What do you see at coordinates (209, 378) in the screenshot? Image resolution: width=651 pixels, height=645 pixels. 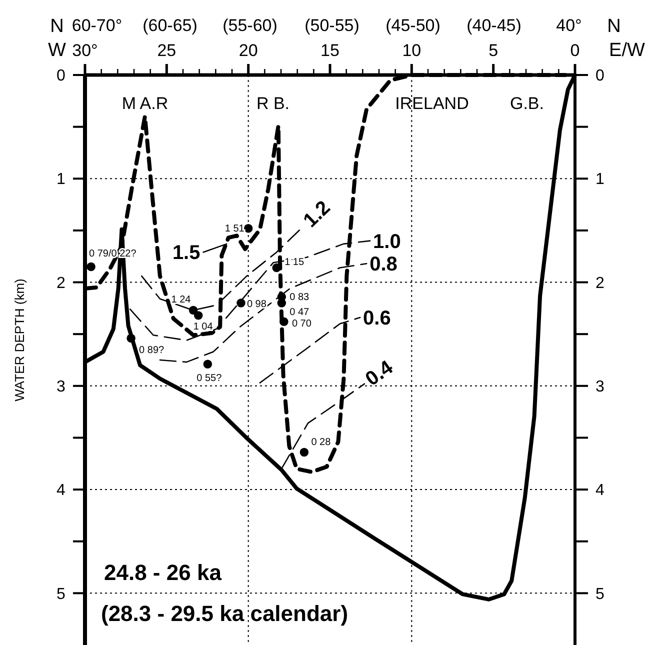 I see `data-label: 0 55?` at bounding box center [209, 378].